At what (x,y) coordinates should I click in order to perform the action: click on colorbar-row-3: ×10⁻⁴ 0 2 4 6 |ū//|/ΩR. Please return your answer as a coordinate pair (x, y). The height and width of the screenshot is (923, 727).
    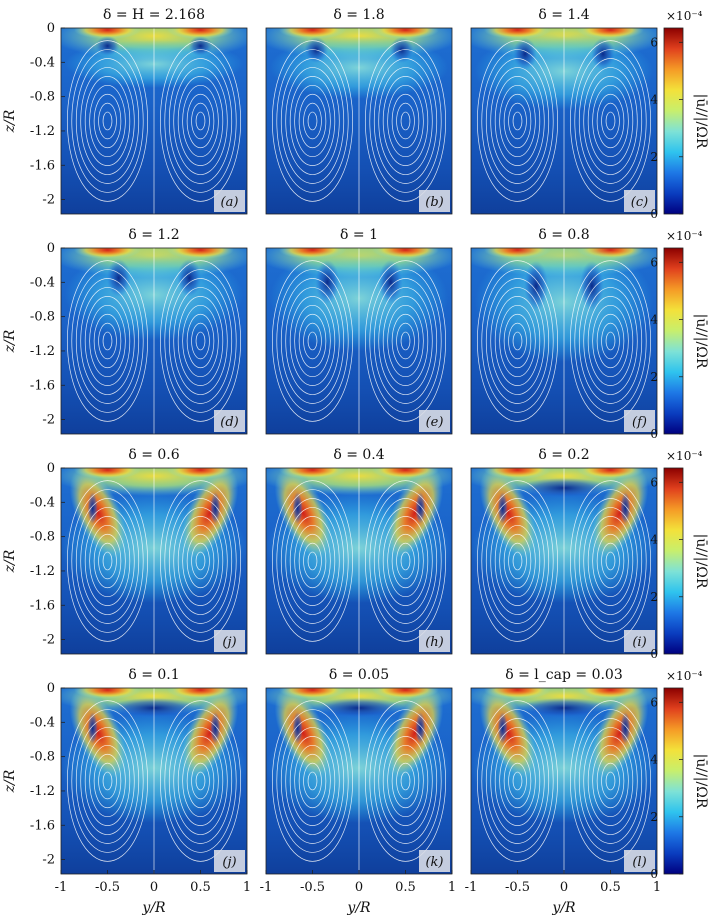
    Looking at the image, I should click on (679, 555).